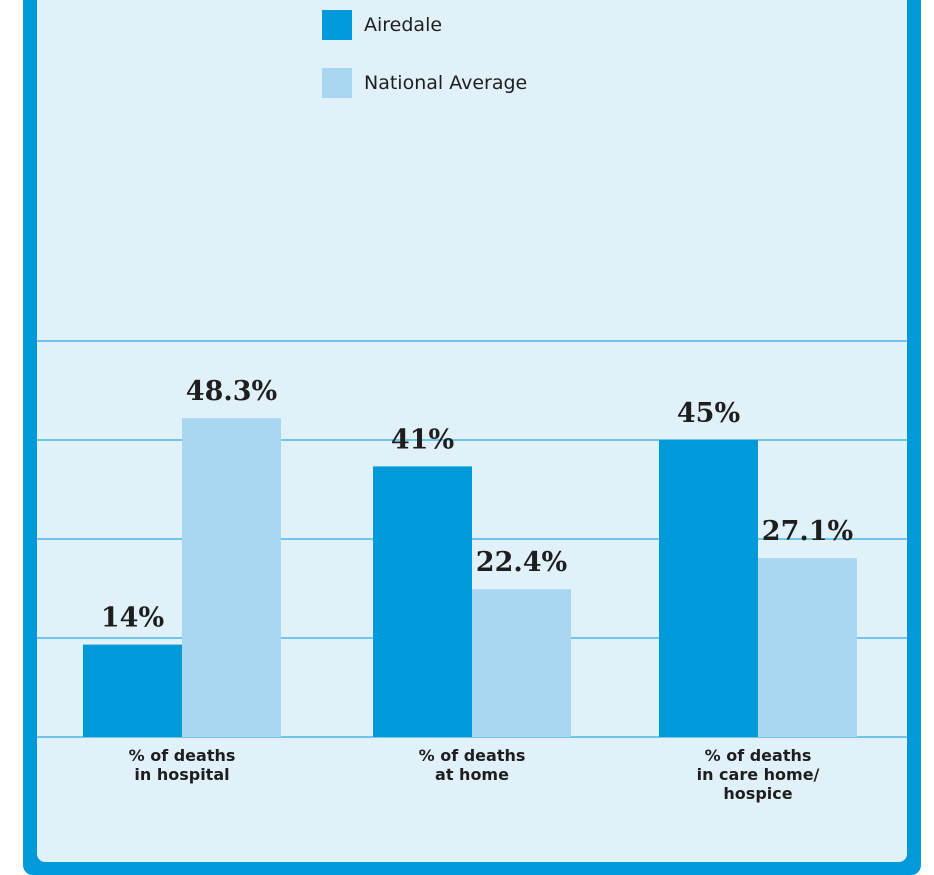 This screenshot has height=875, width=934. Describe the element at coordinates (422, 439) in the screenshot. I see `data-label-airedale-1: 41%` at that location.